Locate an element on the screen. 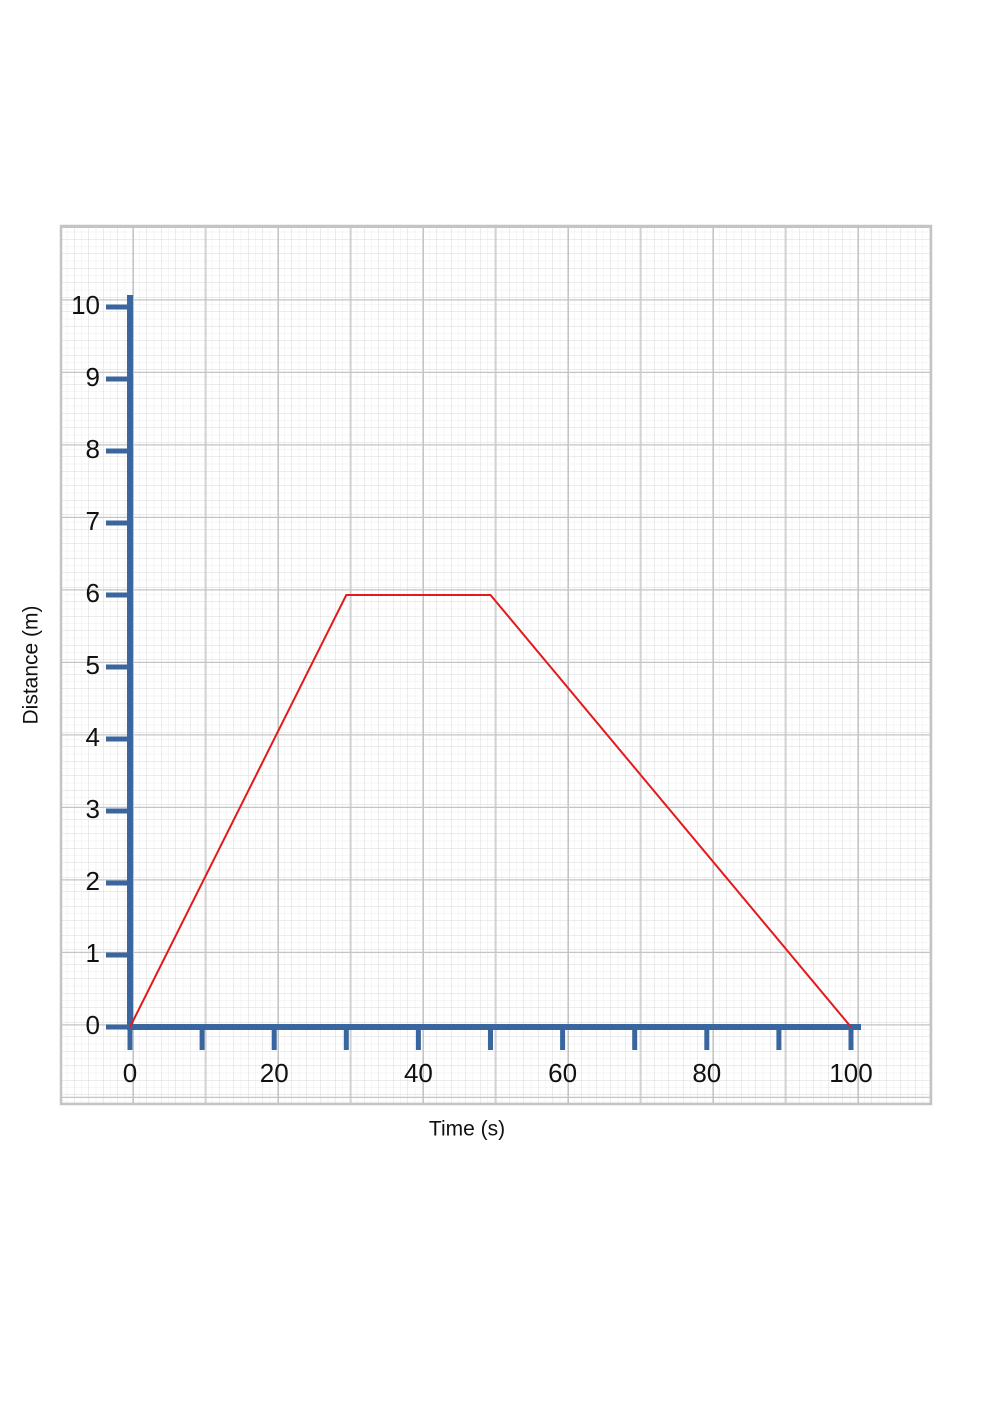 Image resolution: width=992 pixels, height=1403 pixels. y-tick-label: 8 is located at coordinates (93, 449).